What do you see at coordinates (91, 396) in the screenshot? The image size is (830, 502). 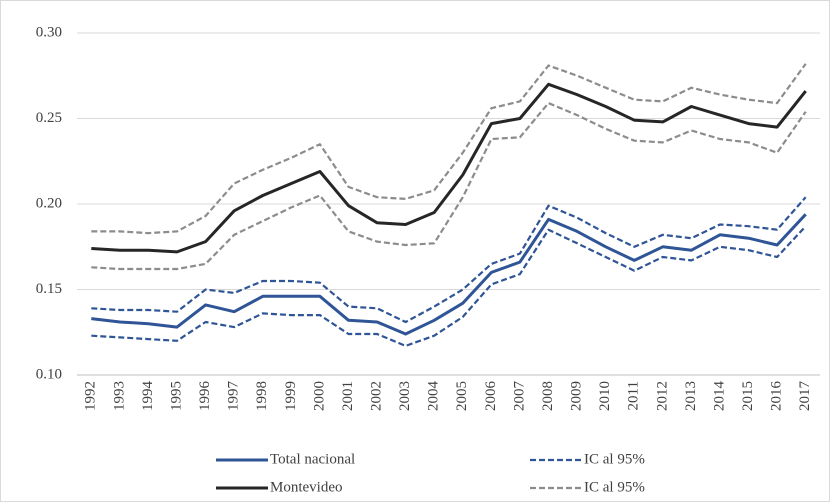 I see `x-tick-label: 1992` at bounding box center [91, 396].